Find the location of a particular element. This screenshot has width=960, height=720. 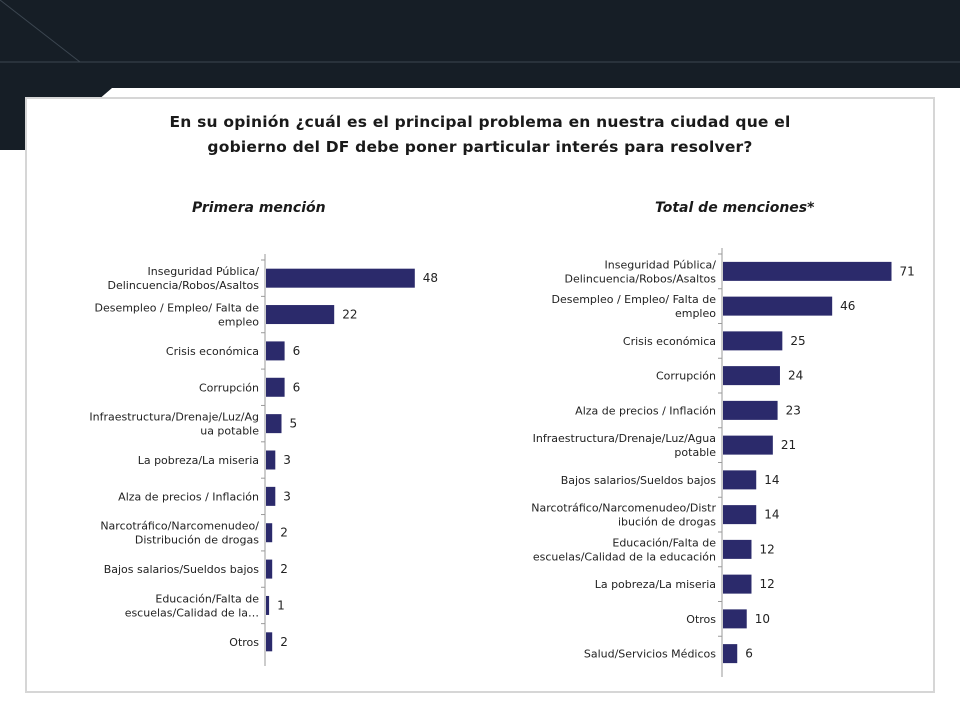

data-label: 22 is located at coordinates (349, 315).